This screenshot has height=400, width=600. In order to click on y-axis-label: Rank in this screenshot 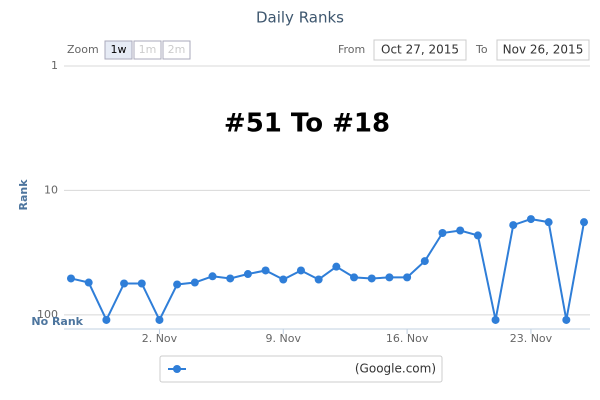, I will do `click(23, 195)`.